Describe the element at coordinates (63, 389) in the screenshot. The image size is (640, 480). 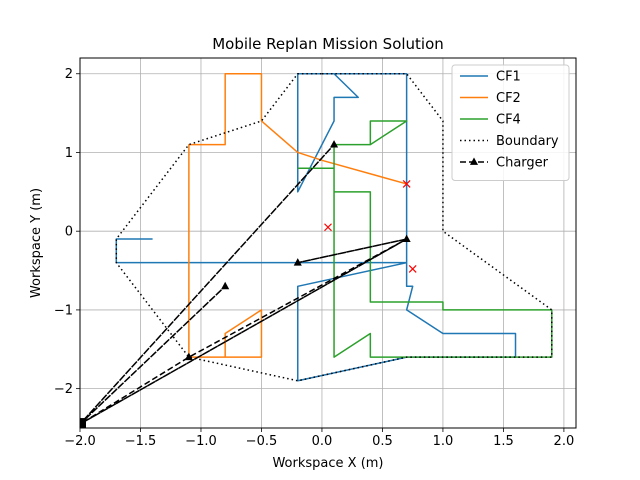
I see `y-tick-label: −2` at that location.